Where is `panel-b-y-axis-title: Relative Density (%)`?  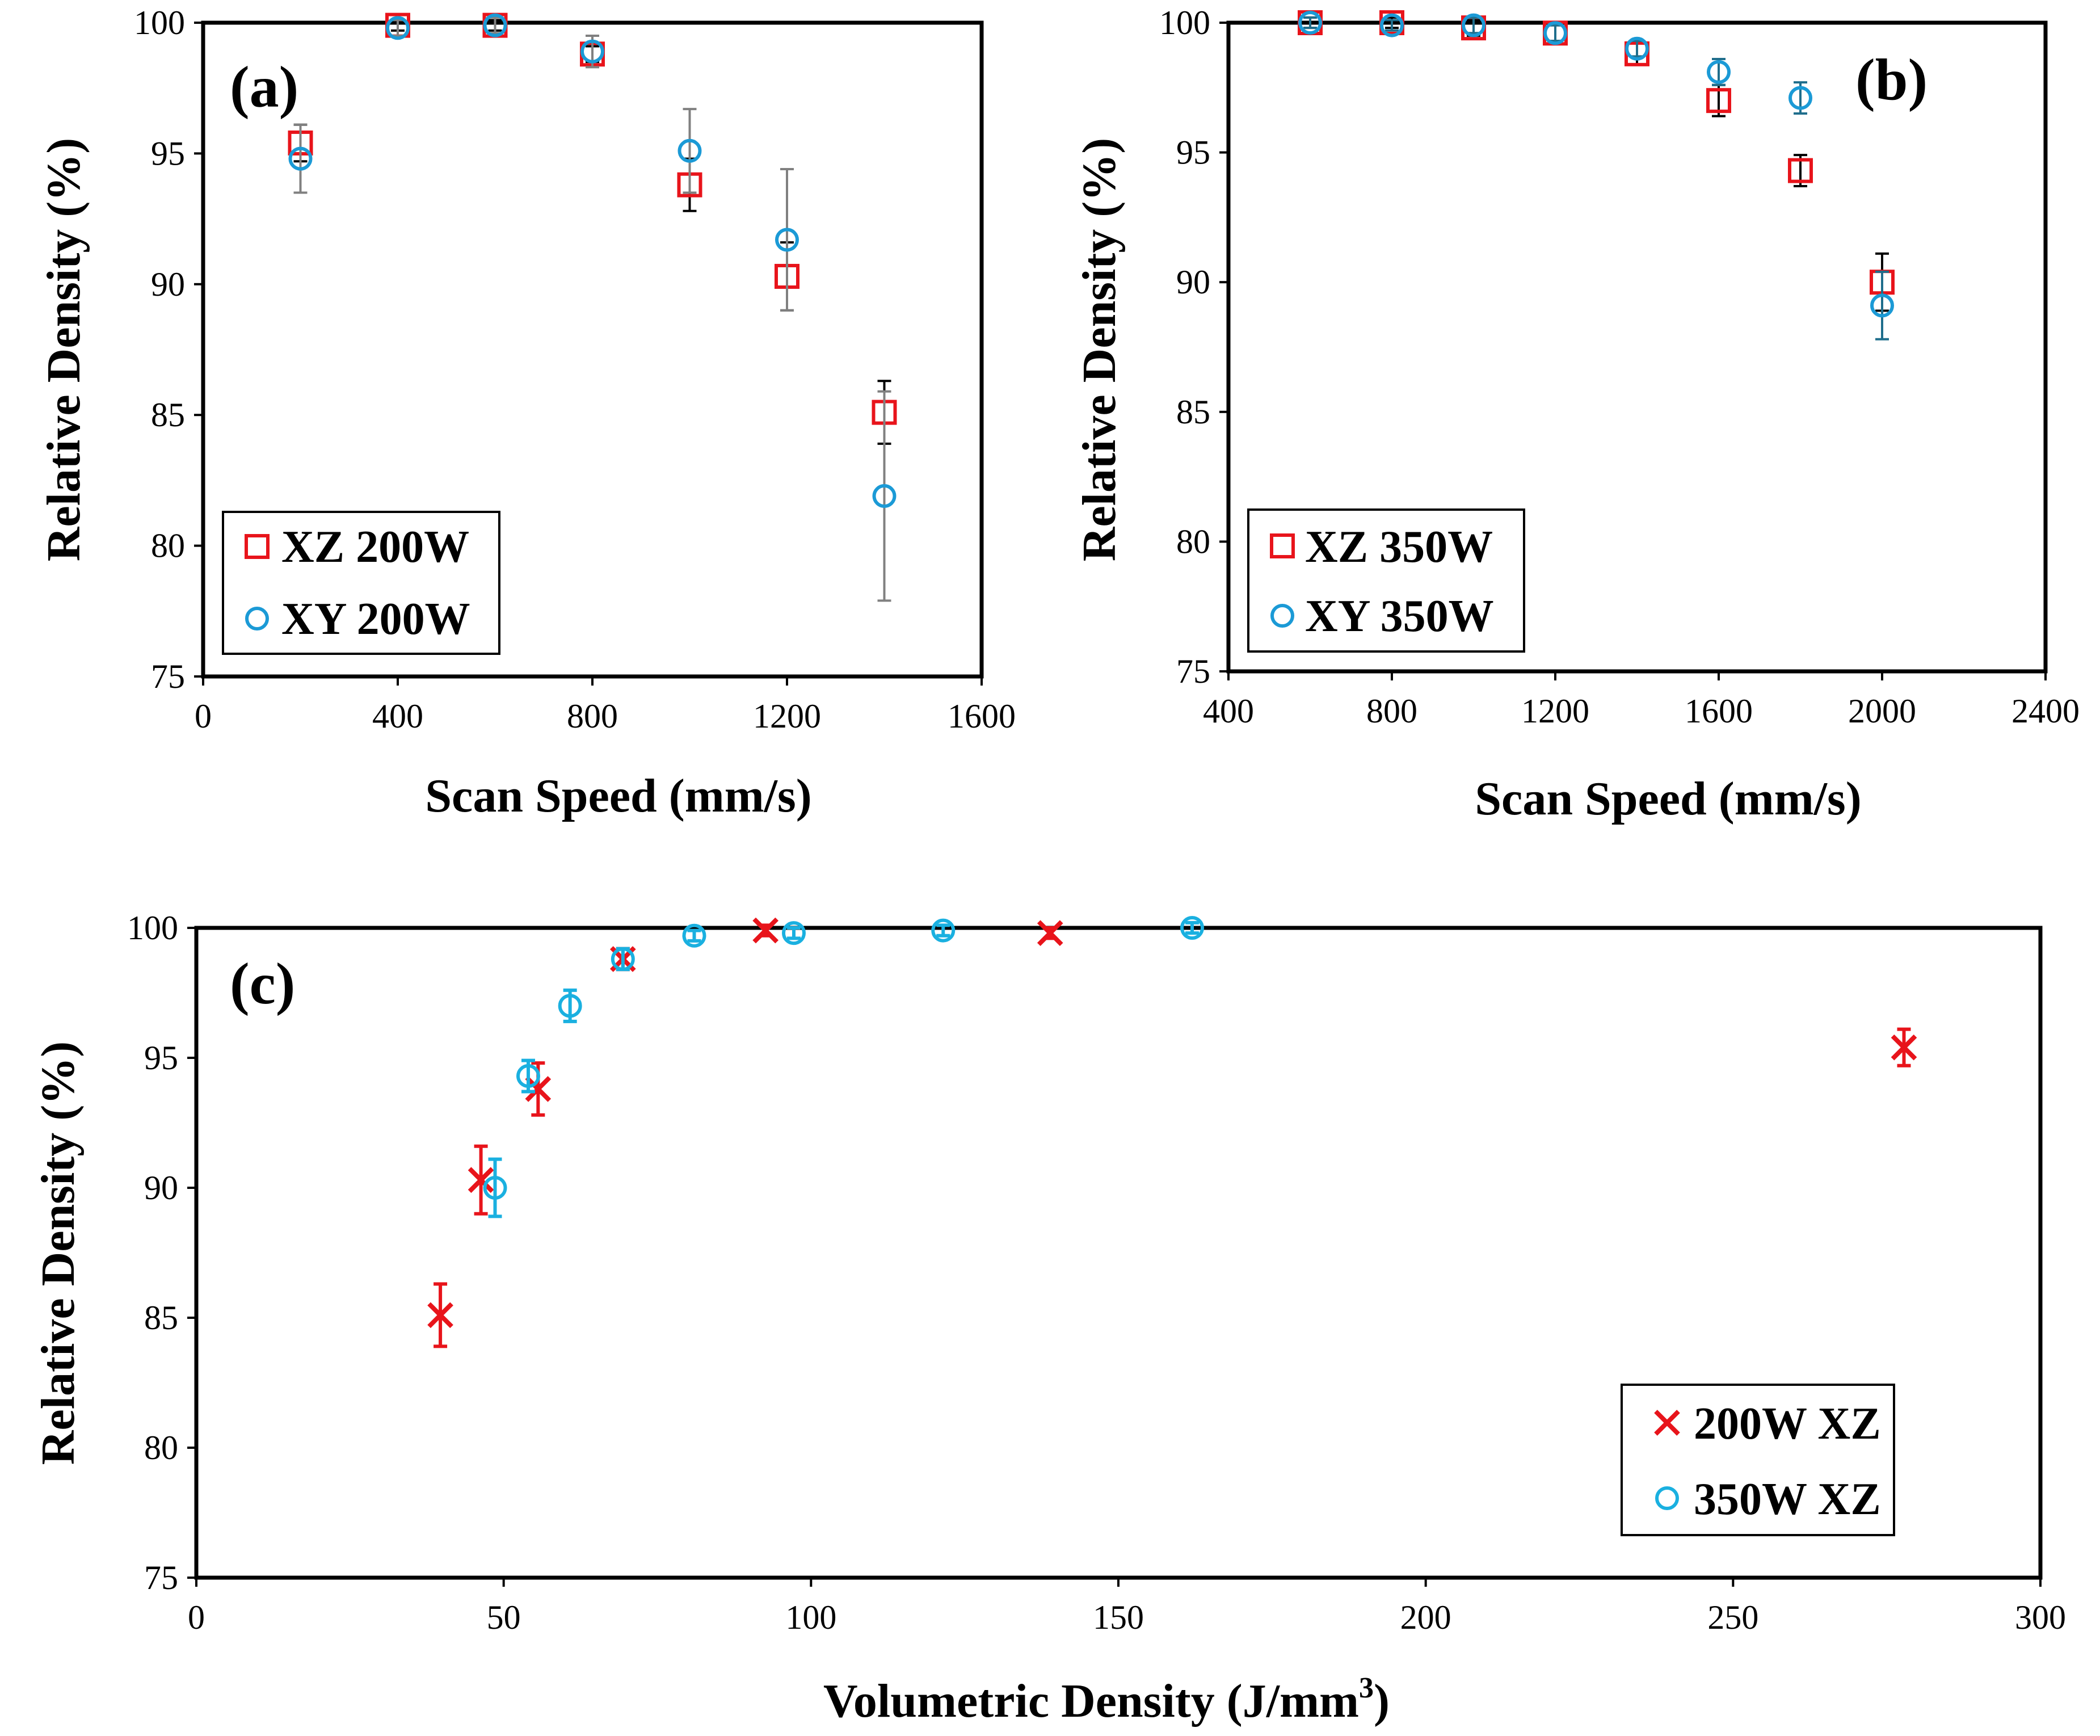
panel-b-y-axis-title: Relative Density (%) is located at coordinates (1099, 349).